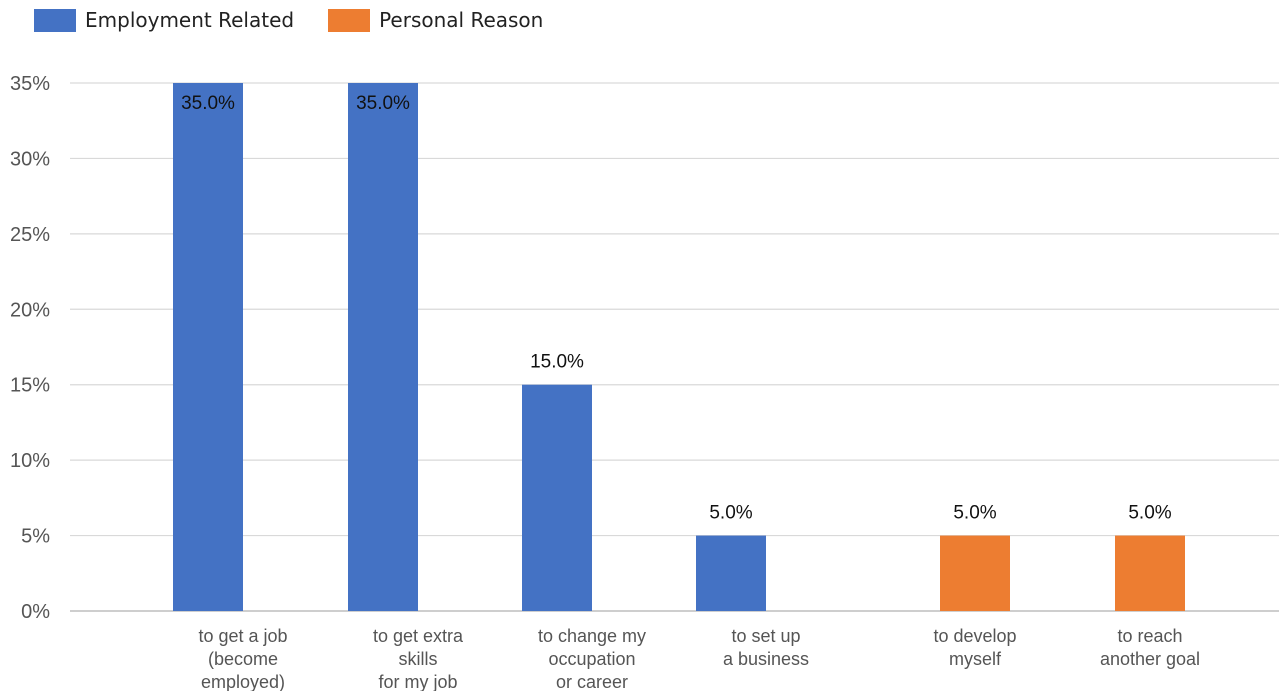 This screenshot has height=691, width=1279. What do you see at coordinates (418, 636) in the screenshot?
I see `x-category-label: to get extra` at bounding box center [418, 636].